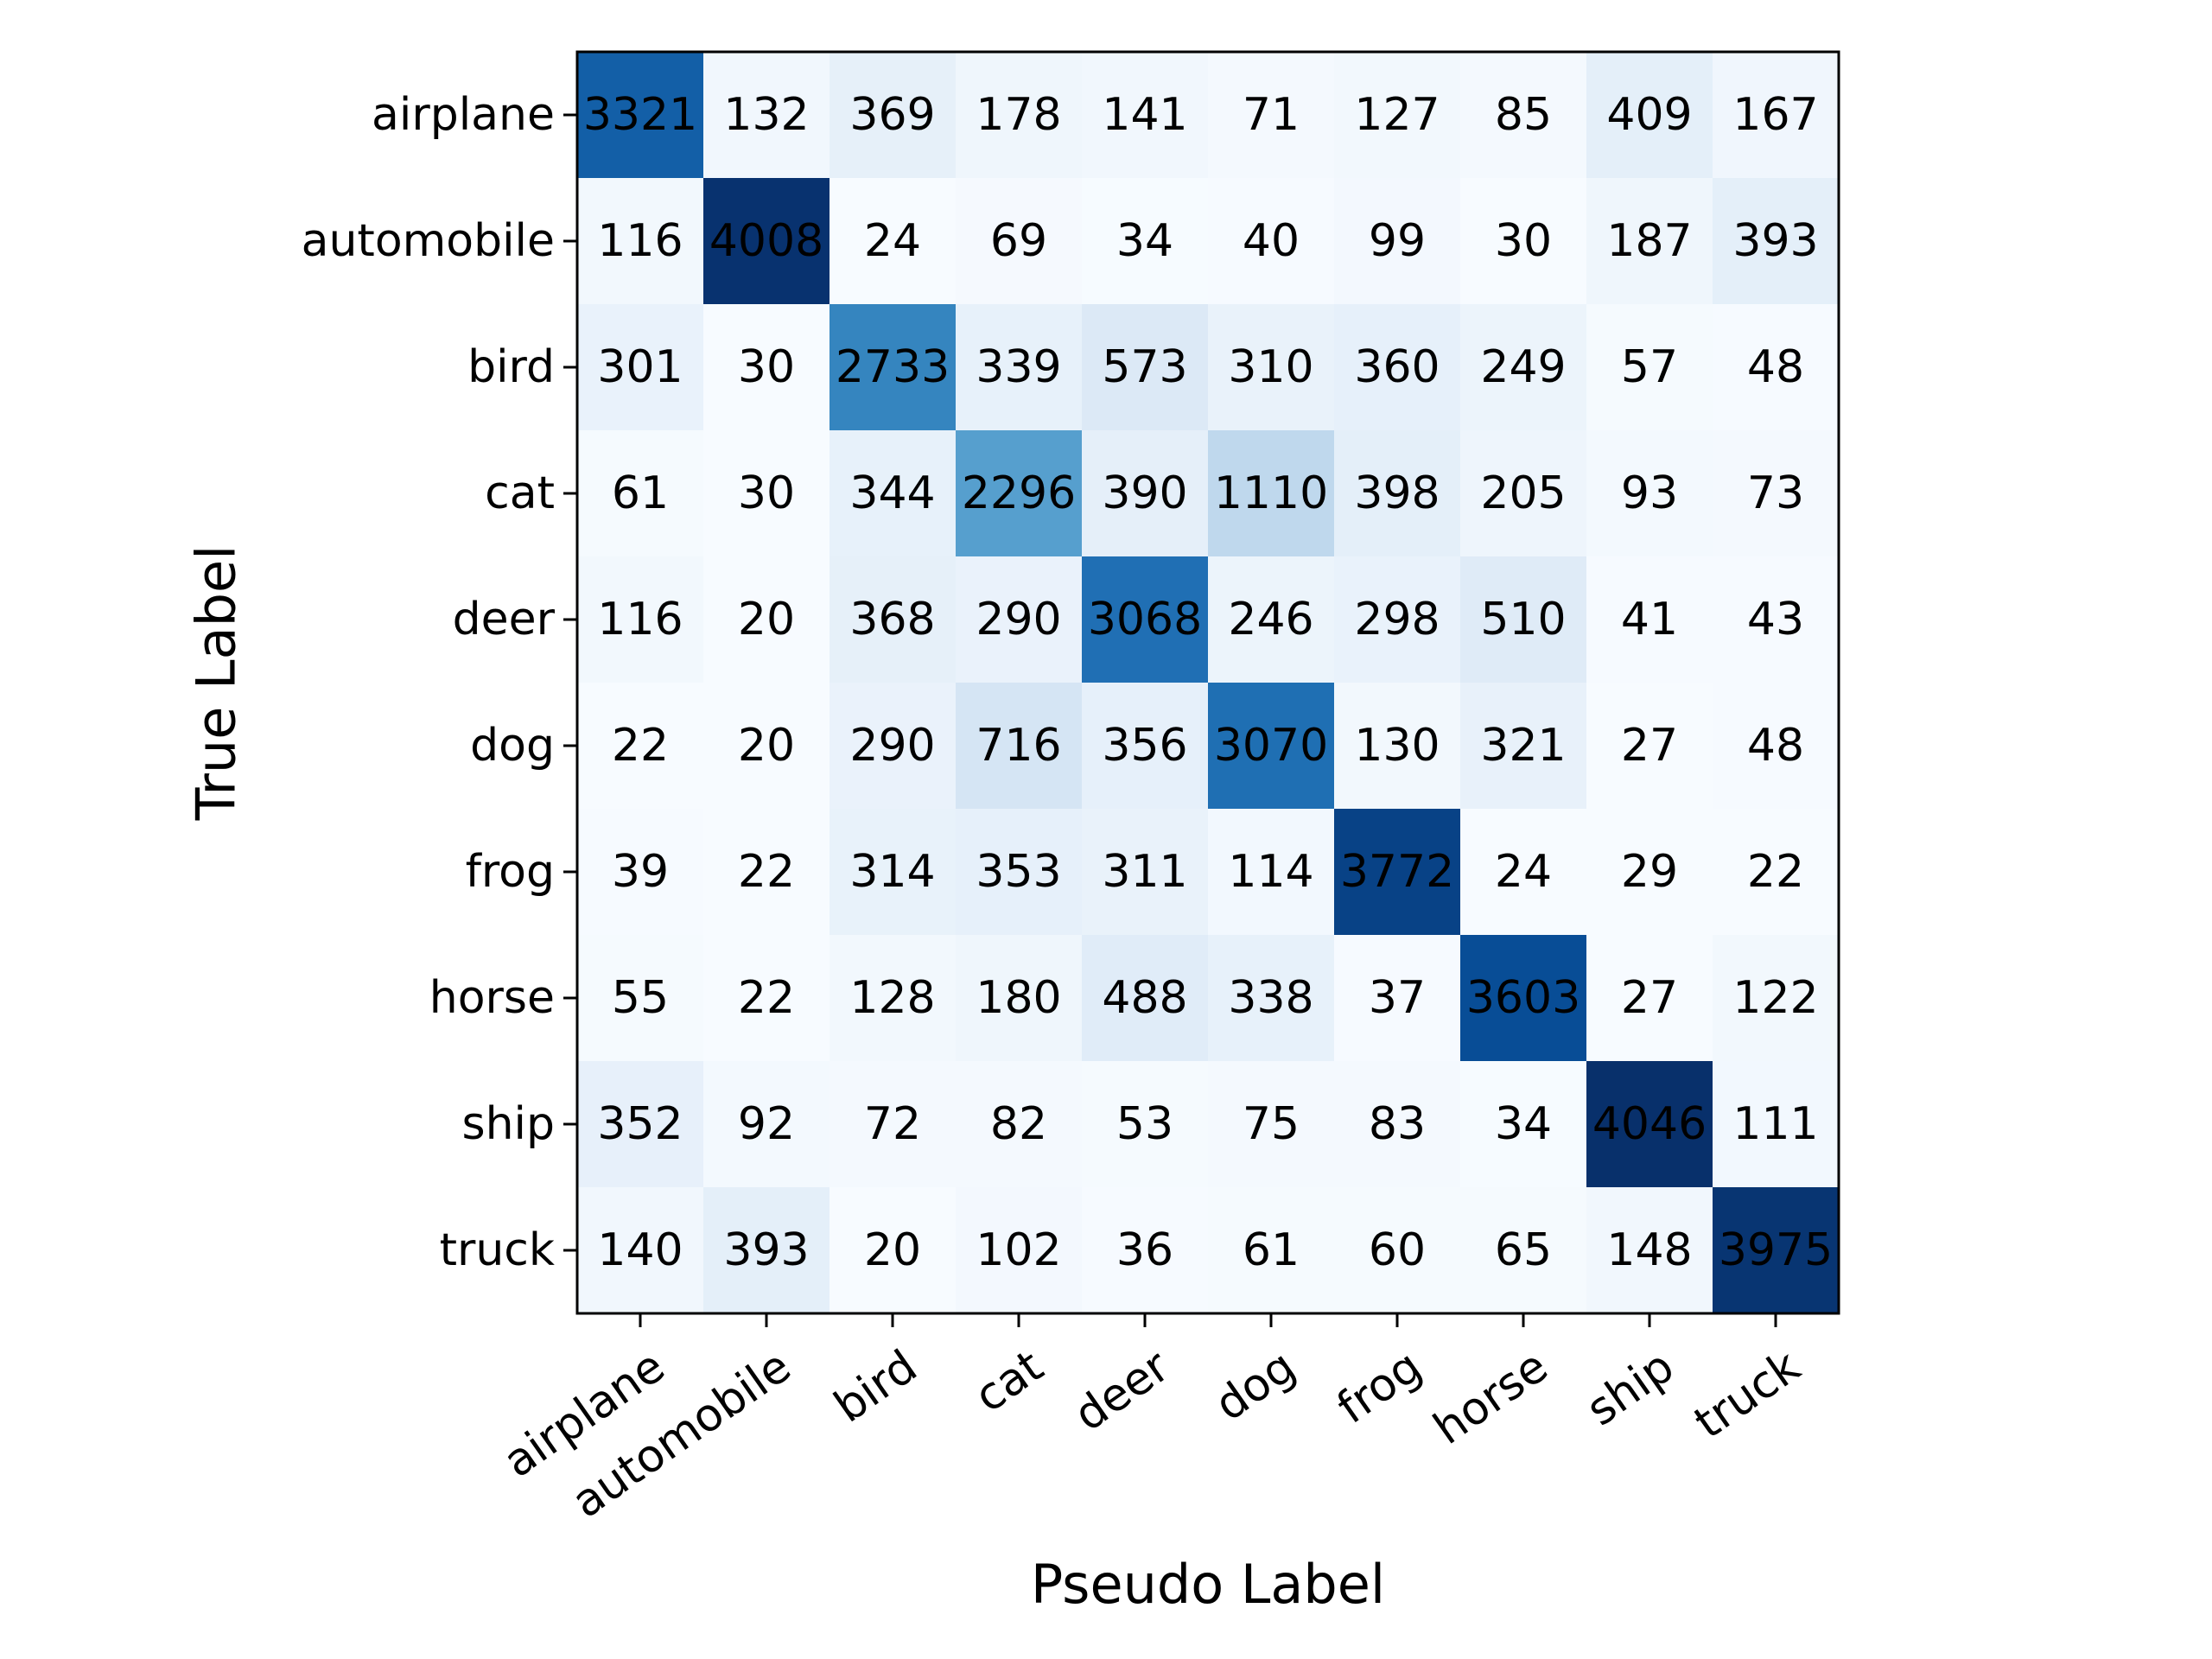  What do you see at coordinates (1018, 115) in the screenshot?
I see `cell-value-label: 178` at bounding box center [1018, 115].